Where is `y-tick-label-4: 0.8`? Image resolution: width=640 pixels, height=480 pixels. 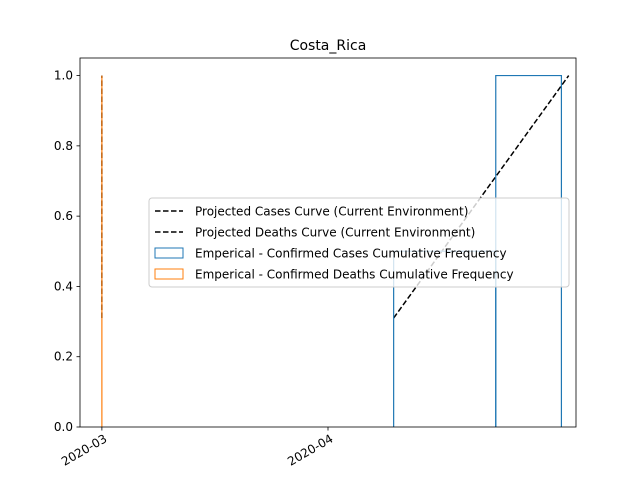
y-tick-label-4: 0.8 is located at coordinates (63, 146).